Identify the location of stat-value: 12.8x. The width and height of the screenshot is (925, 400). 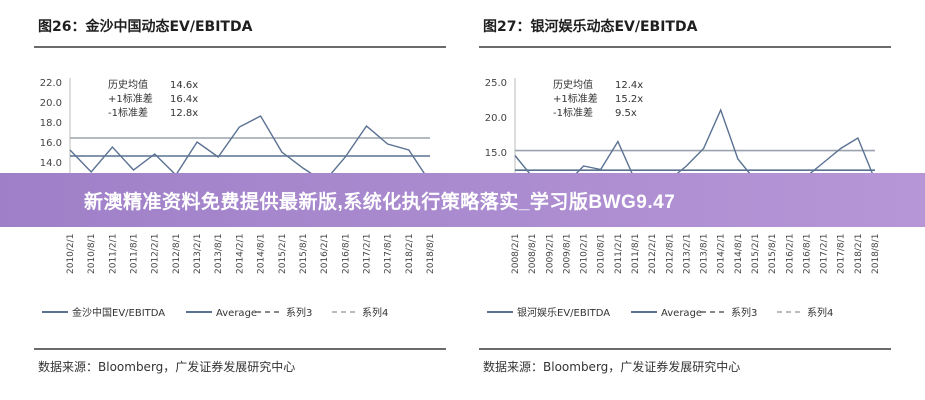
(184, 113).